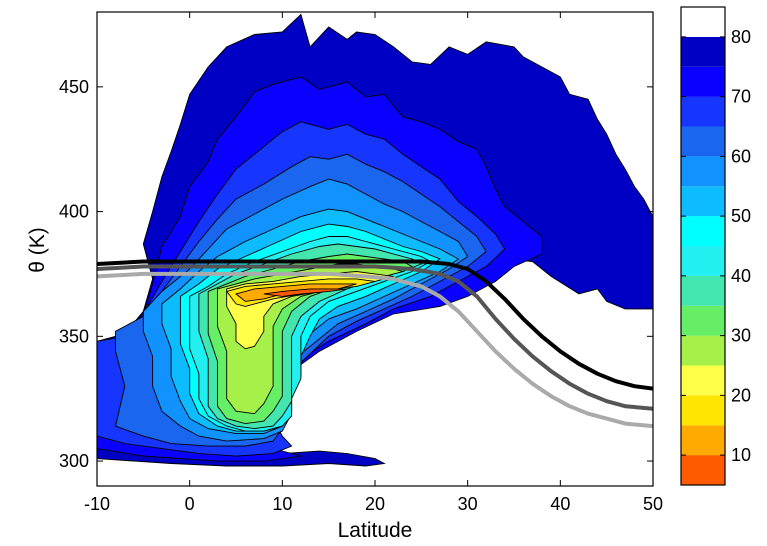  Describe the element at coordinates (741, 336) in the screenshot. I see `colorbar-tick-label-2: 30` at that location.